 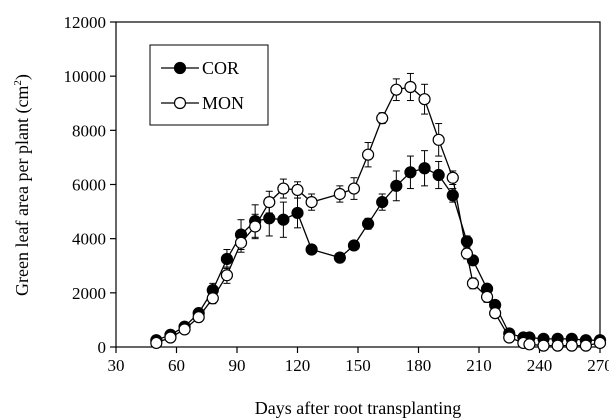 What do you see at coordinates (85, 22) in the screenshot?
I see `y-tick-label: 12000` at bounding box center [85, 22].